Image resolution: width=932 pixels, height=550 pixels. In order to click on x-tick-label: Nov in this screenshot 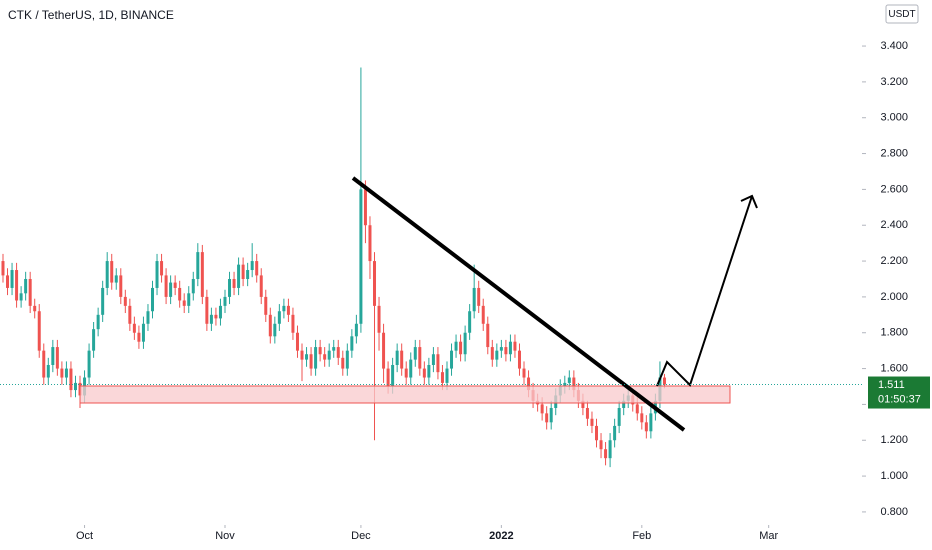, I will do `click(225, 536)`.